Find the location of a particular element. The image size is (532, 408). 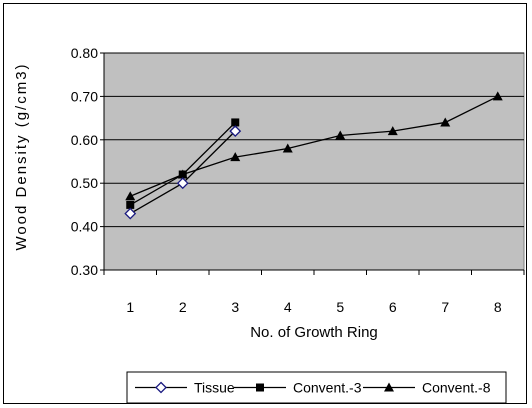

x-tick-label: 5 is located at coordinates (340, 307).